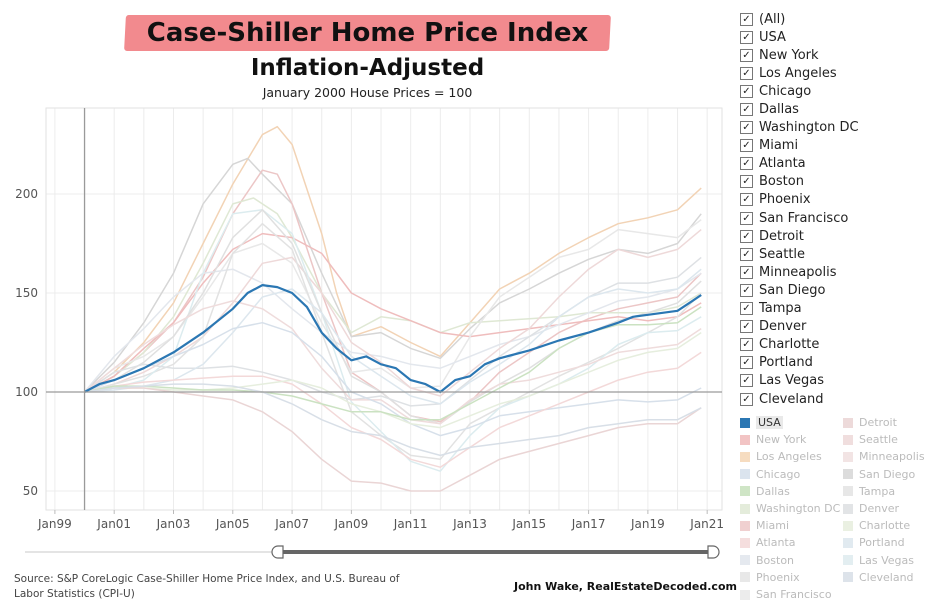 This screenshot has height=608, width=930. I want to click on filter-item-los-angeles: ✓ Los Angeles, so click(835, 73).